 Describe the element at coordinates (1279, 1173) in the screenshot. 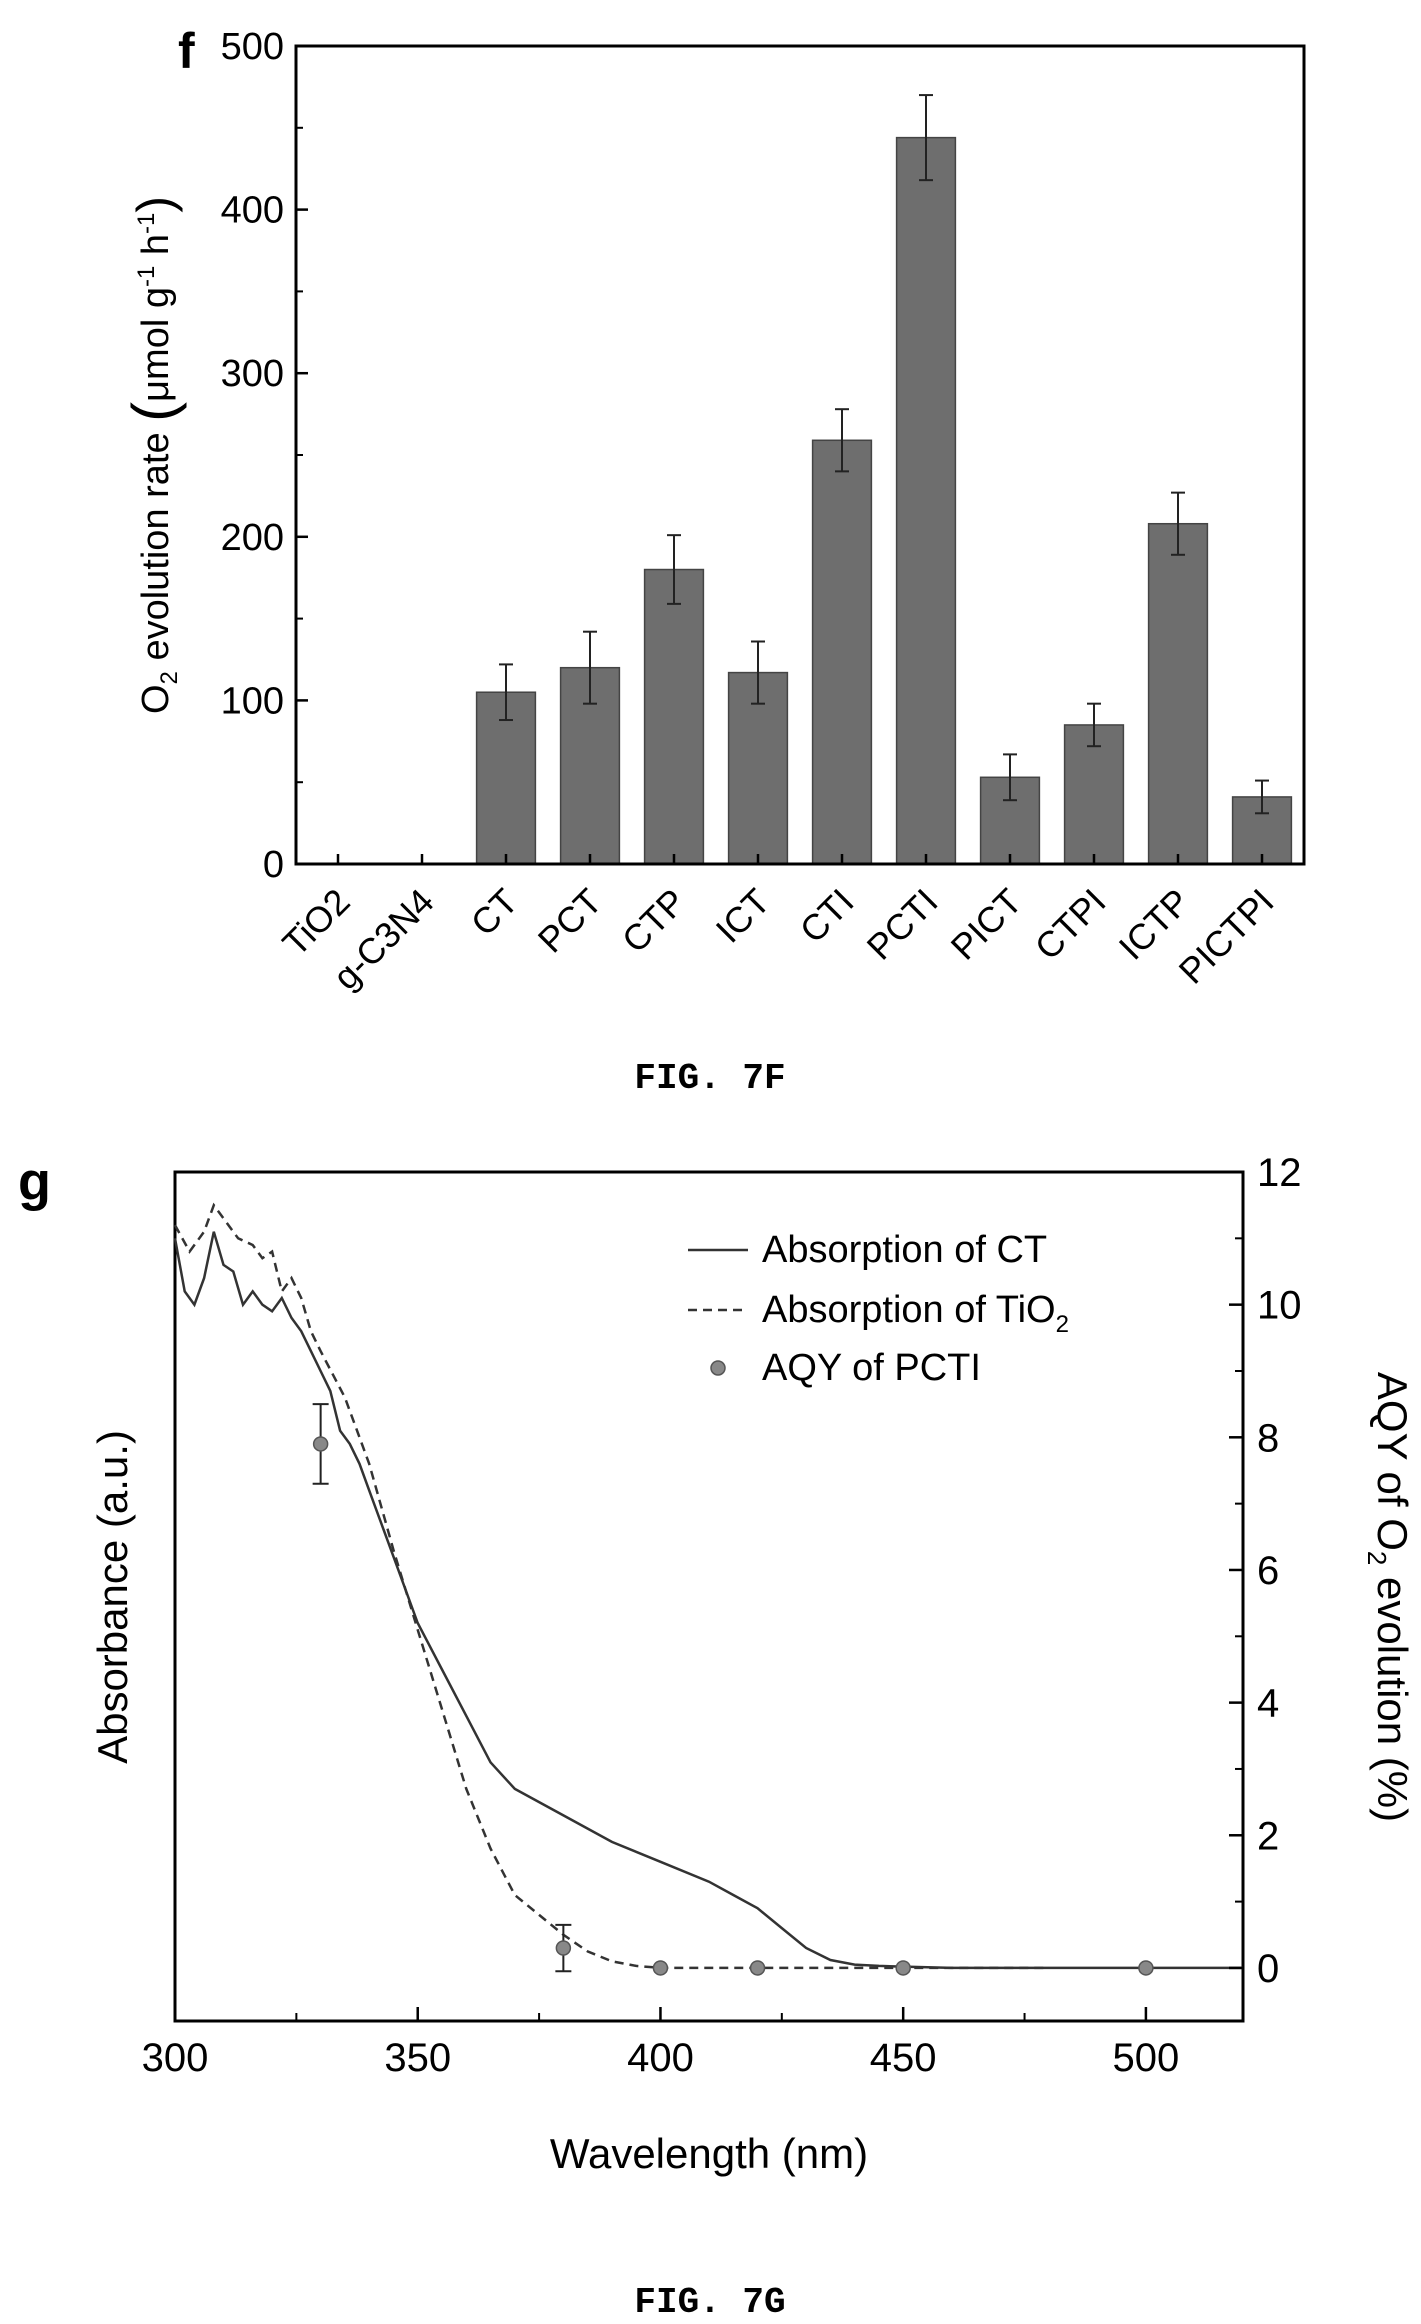

I see `y-tick-label-right-12: 12` at that location.